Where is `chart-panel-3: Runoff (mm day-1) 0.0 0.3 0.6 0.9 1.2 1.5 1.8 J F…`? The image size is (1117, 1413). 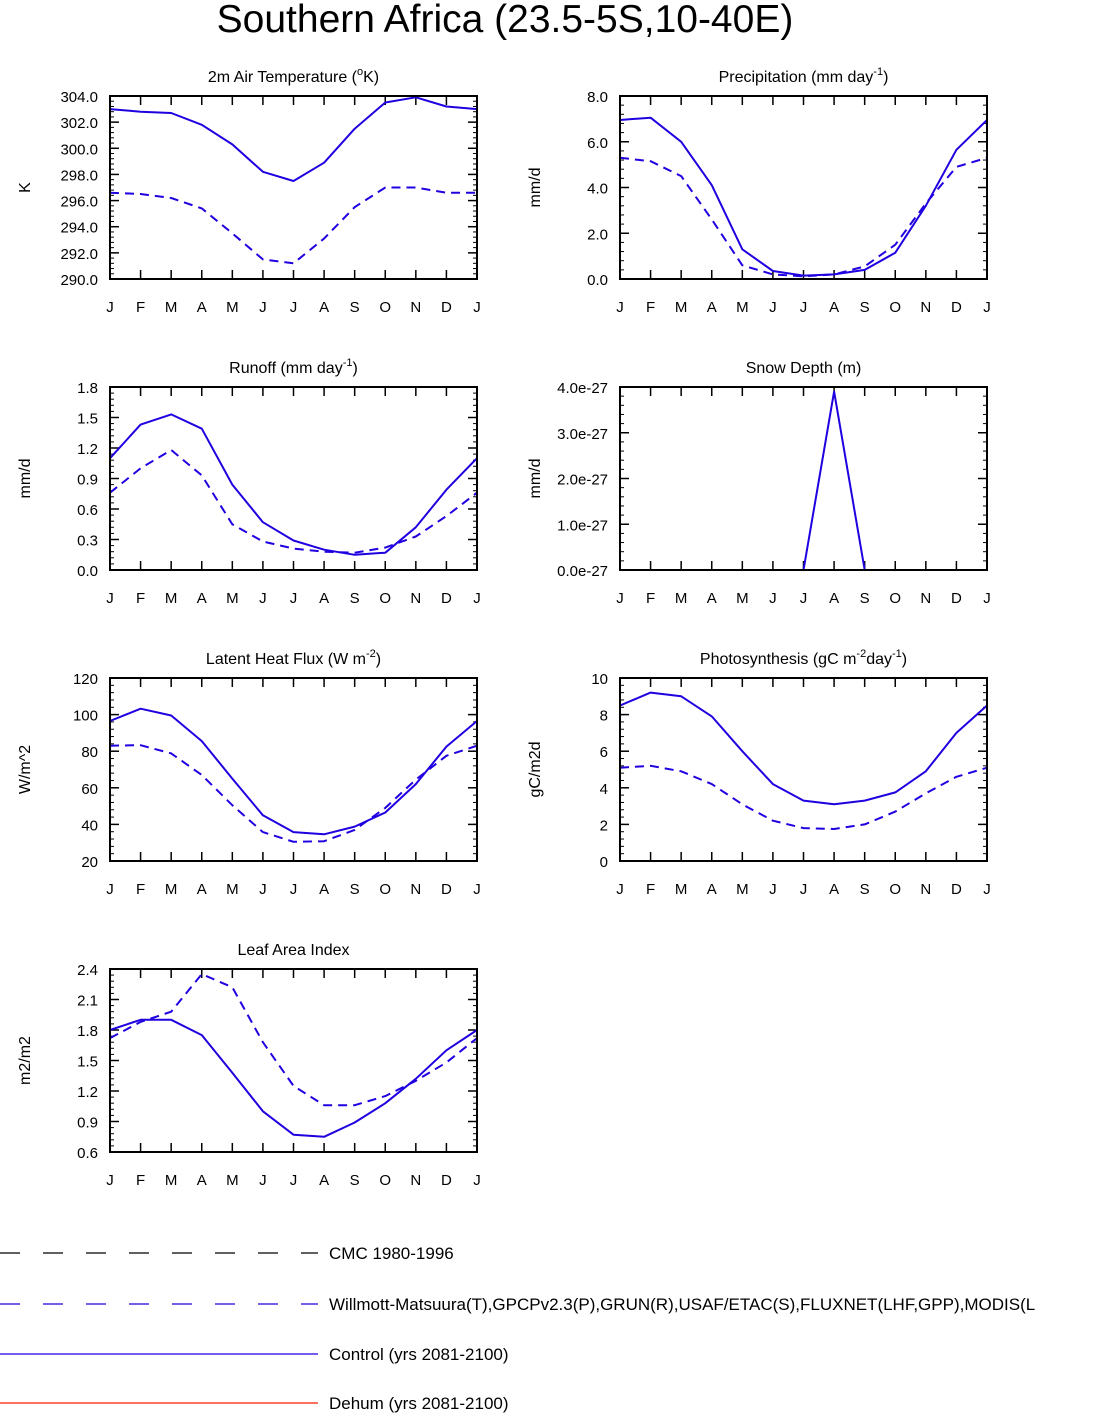 chart-panel-3: Runoff (mm day-1) 0.0 0.3 0.6 0.9 1.2 1.5 1.8 J F… is located at coordinates (249, 482).